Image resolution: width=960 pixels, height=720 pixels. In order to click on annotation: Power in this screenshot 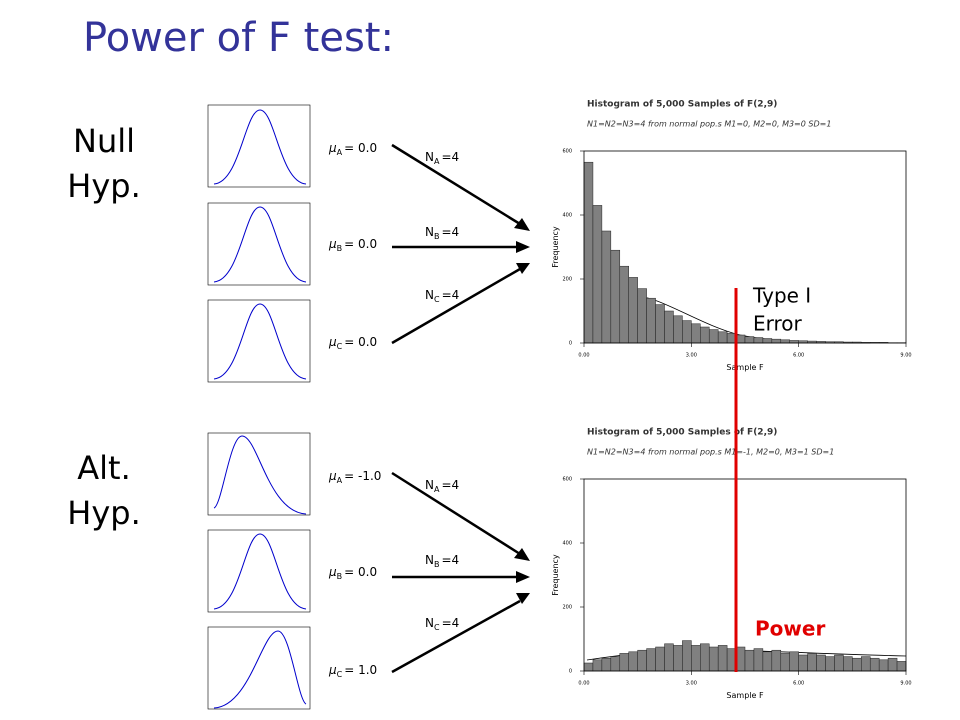, I will do `click(790, 629)`.